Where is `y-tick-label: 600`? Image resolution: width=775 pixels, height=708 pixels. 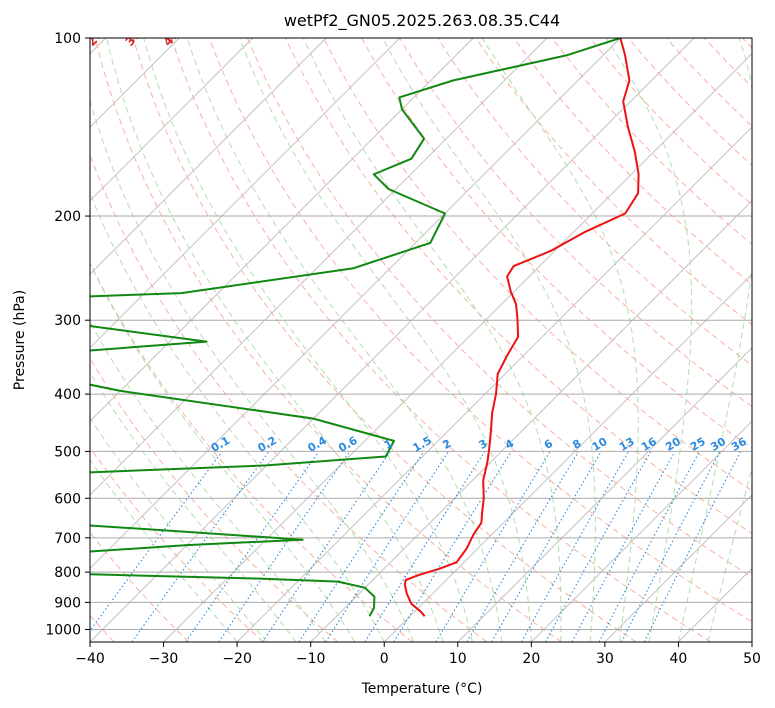 y-tick-label: 600 is located at coordinates (67, 499).